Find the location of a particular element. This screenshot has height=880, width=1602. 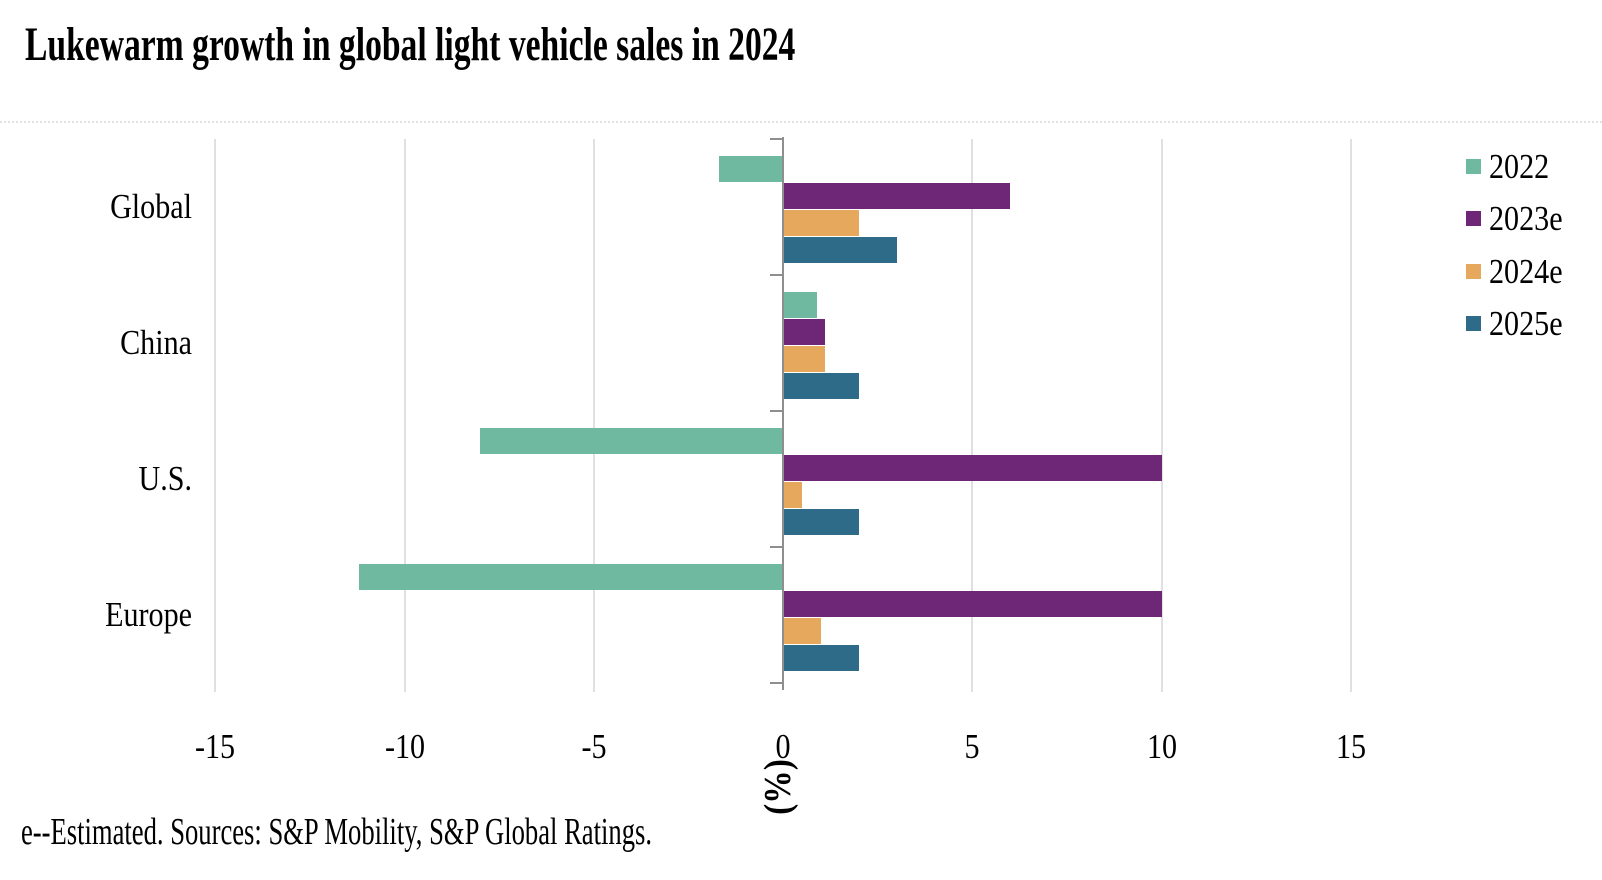

x-tick-label--10: -10 is located at coordinates (404, 746).